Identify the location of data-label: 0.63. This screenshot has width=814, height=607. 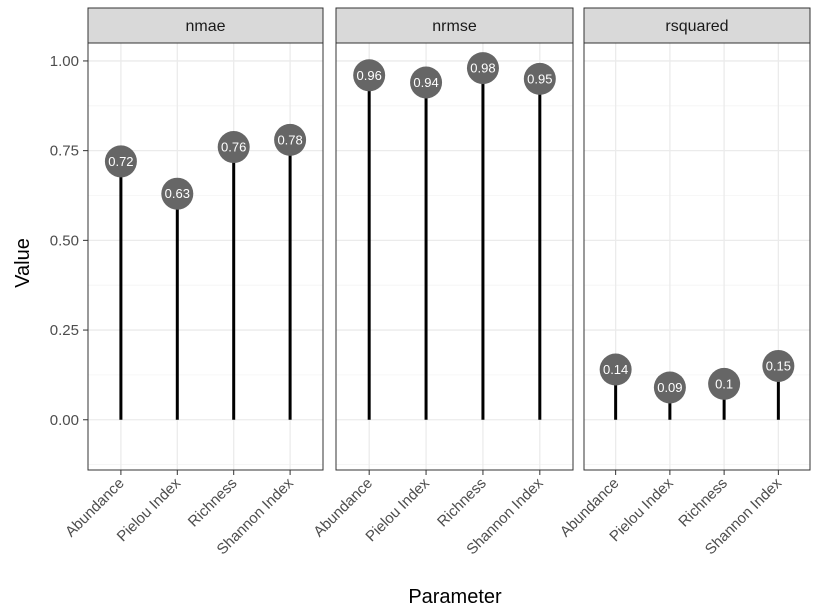
(177, 193).